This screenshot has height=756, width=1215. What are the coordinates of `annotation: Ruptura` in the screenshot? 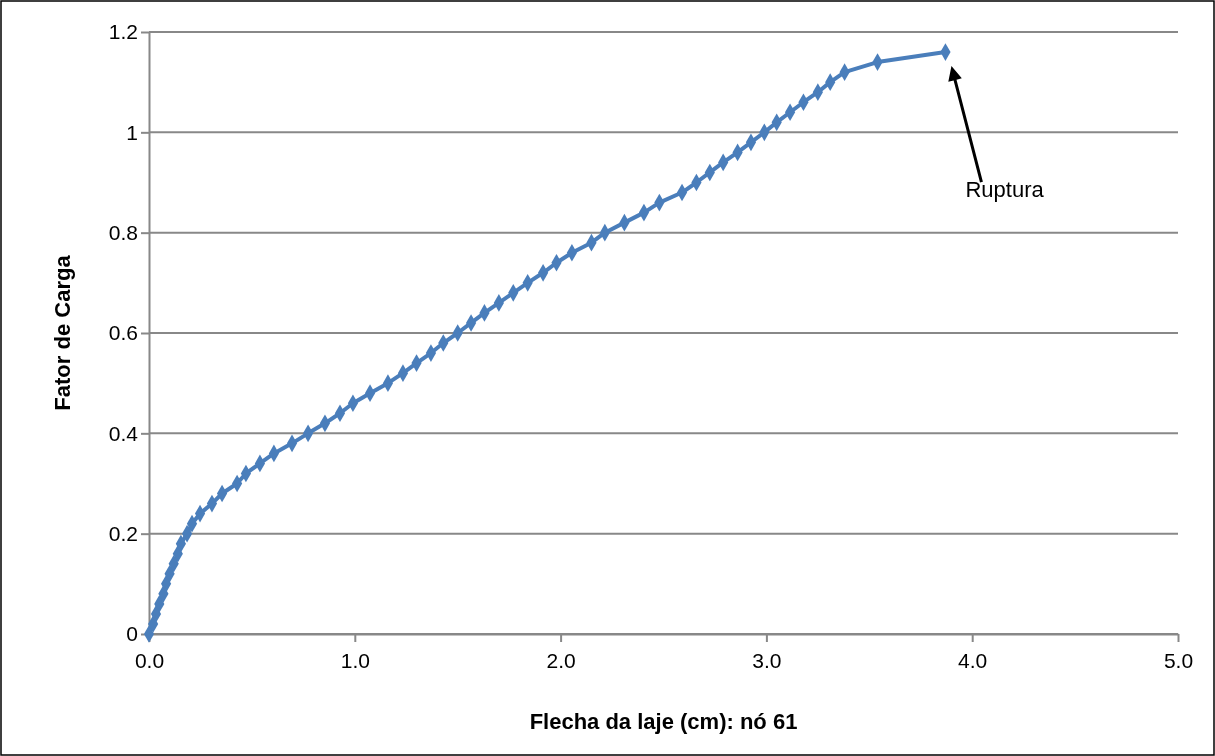 It's located at (1005, 190).